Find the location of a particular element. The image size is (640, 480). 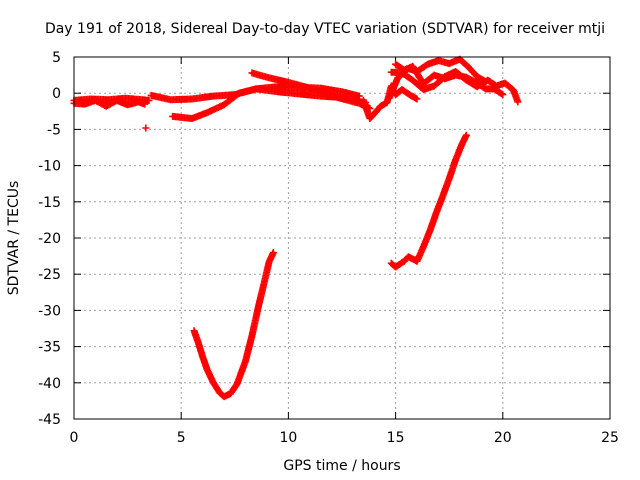

x-tick-label: 0 is located at coordinates (74, 438).